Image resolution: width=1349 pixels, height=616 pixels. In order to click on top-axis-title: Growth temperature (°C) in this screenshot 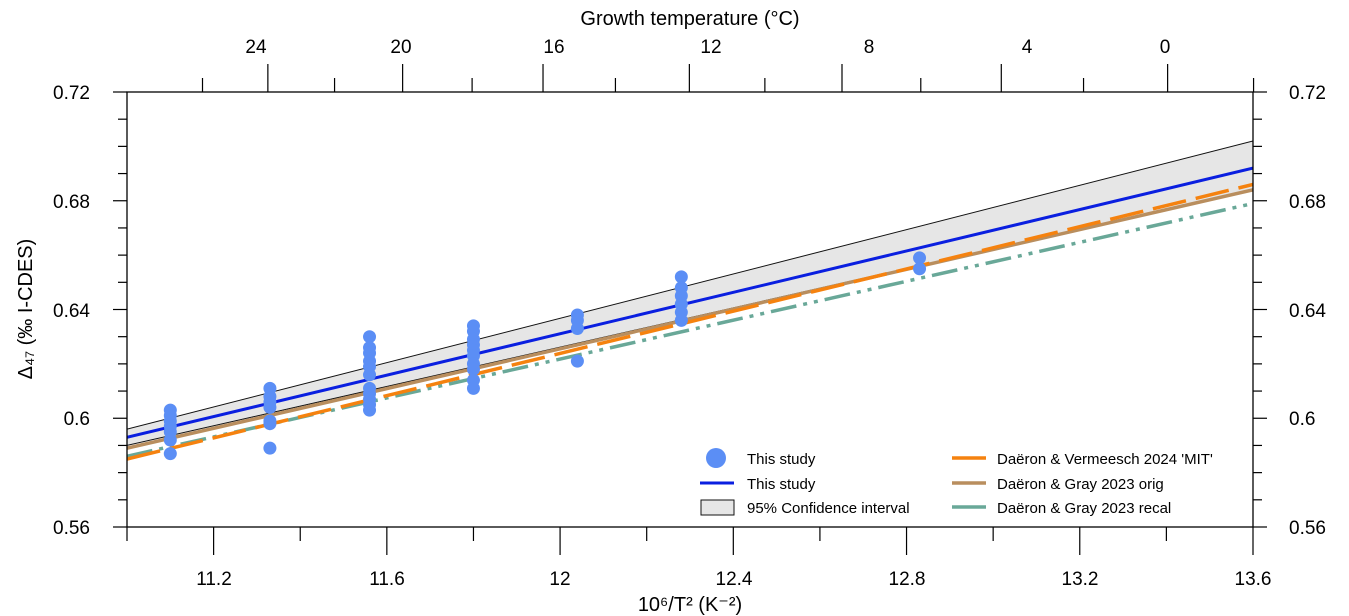, I will do `click(689, 19)`.